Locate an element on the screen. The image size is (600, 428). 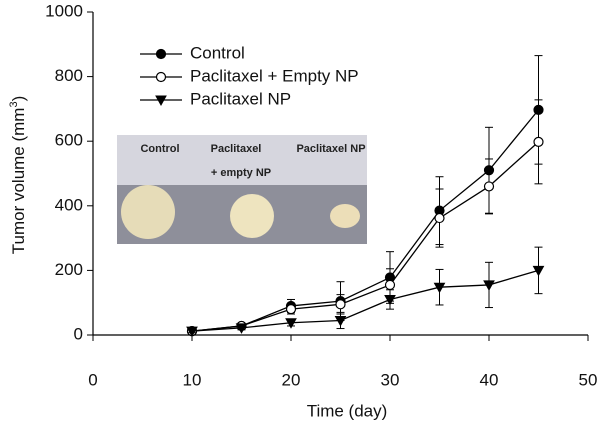
y-tick-label: 200 is located at coordinates (69, 269).